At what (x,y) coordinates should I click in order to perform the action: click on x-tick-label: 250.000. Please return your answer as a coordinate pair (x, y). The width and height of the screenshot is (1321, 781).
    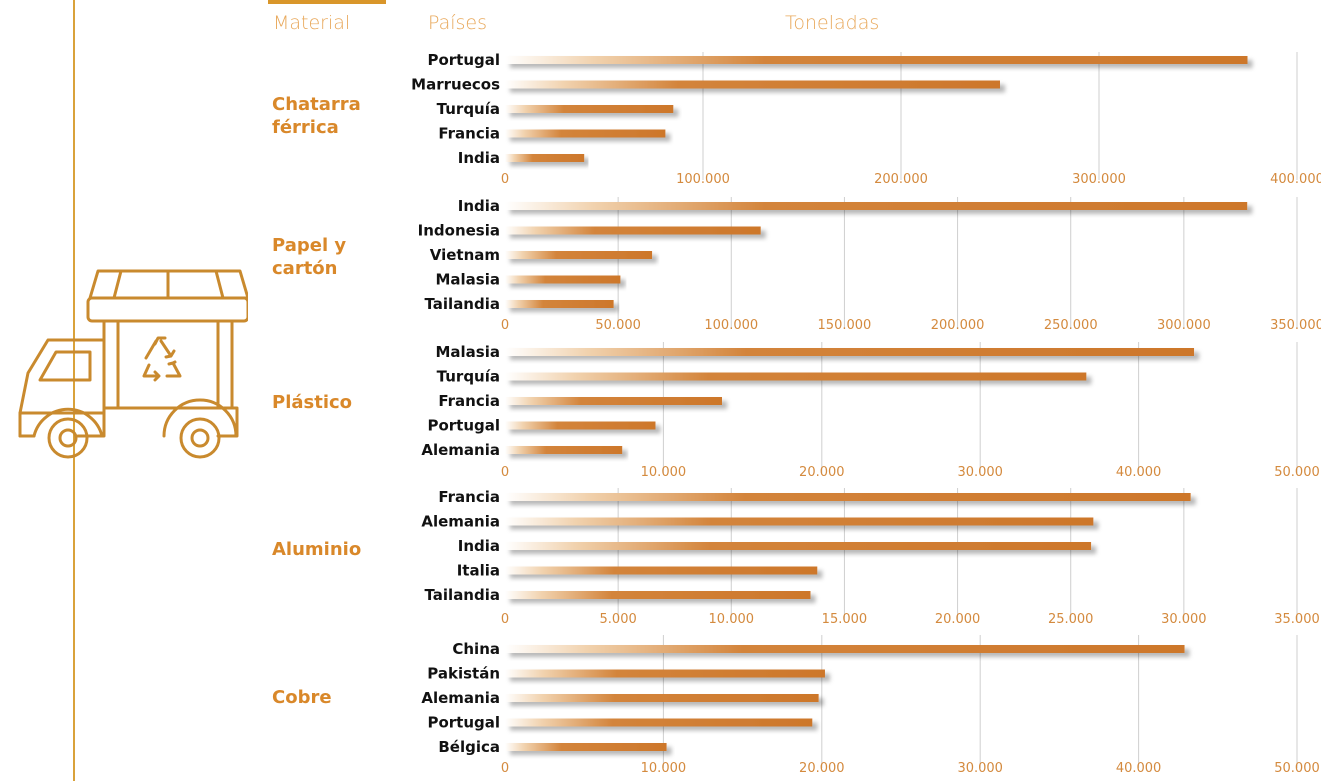
    Looking at the image, I should click on (1071, 325).